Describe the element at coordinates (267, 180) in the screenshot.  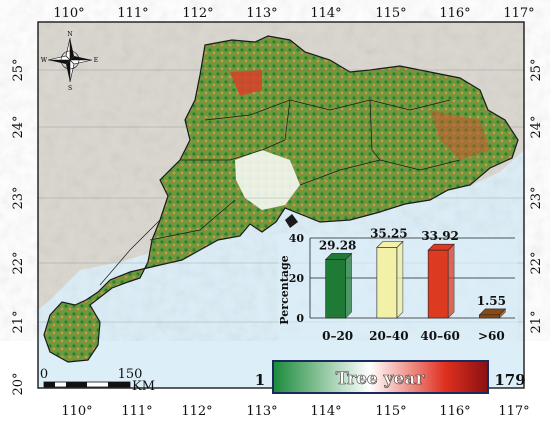
I see `pearl-river-delta` at that location.